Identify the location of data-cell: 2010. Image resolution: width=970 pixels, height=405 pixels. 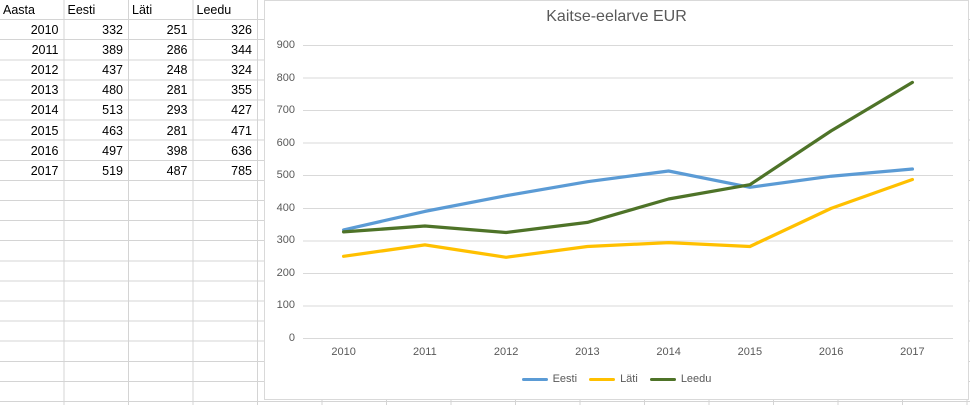
(44, 30).